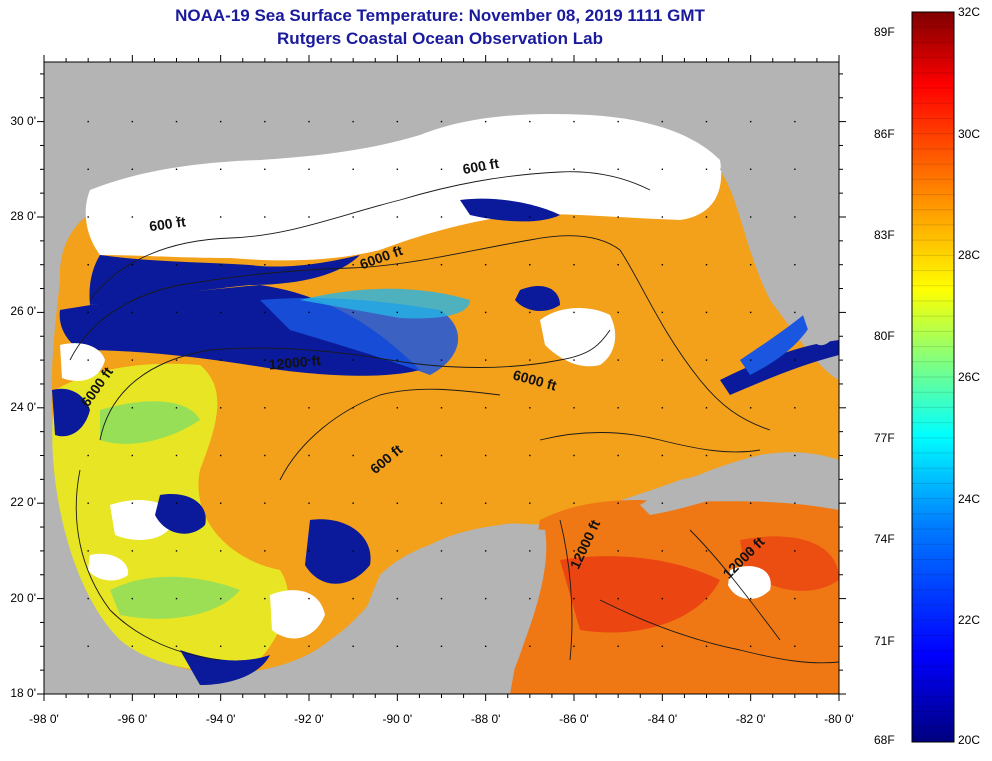 The height and width of the screenshot is (761, 992). I want to click on caribbean-cloud, so click(749, 583).